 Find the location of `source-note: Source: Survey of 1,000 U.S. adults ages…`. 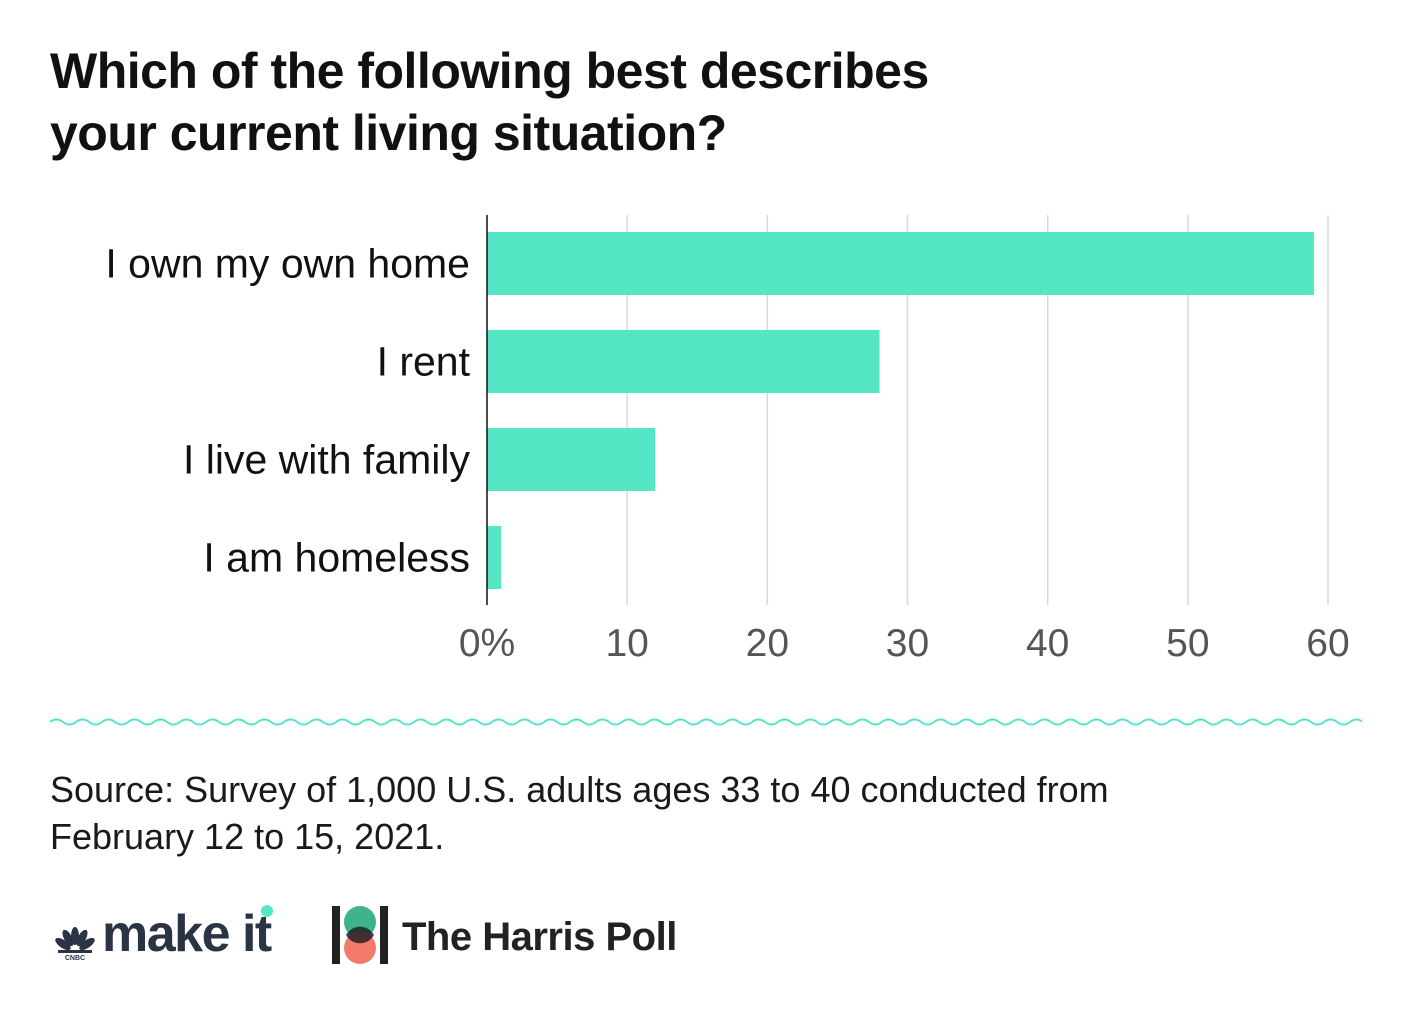

source-note: Source: Survey of 1,000 U.S. adults ages… is located at coordinates (700, 813).